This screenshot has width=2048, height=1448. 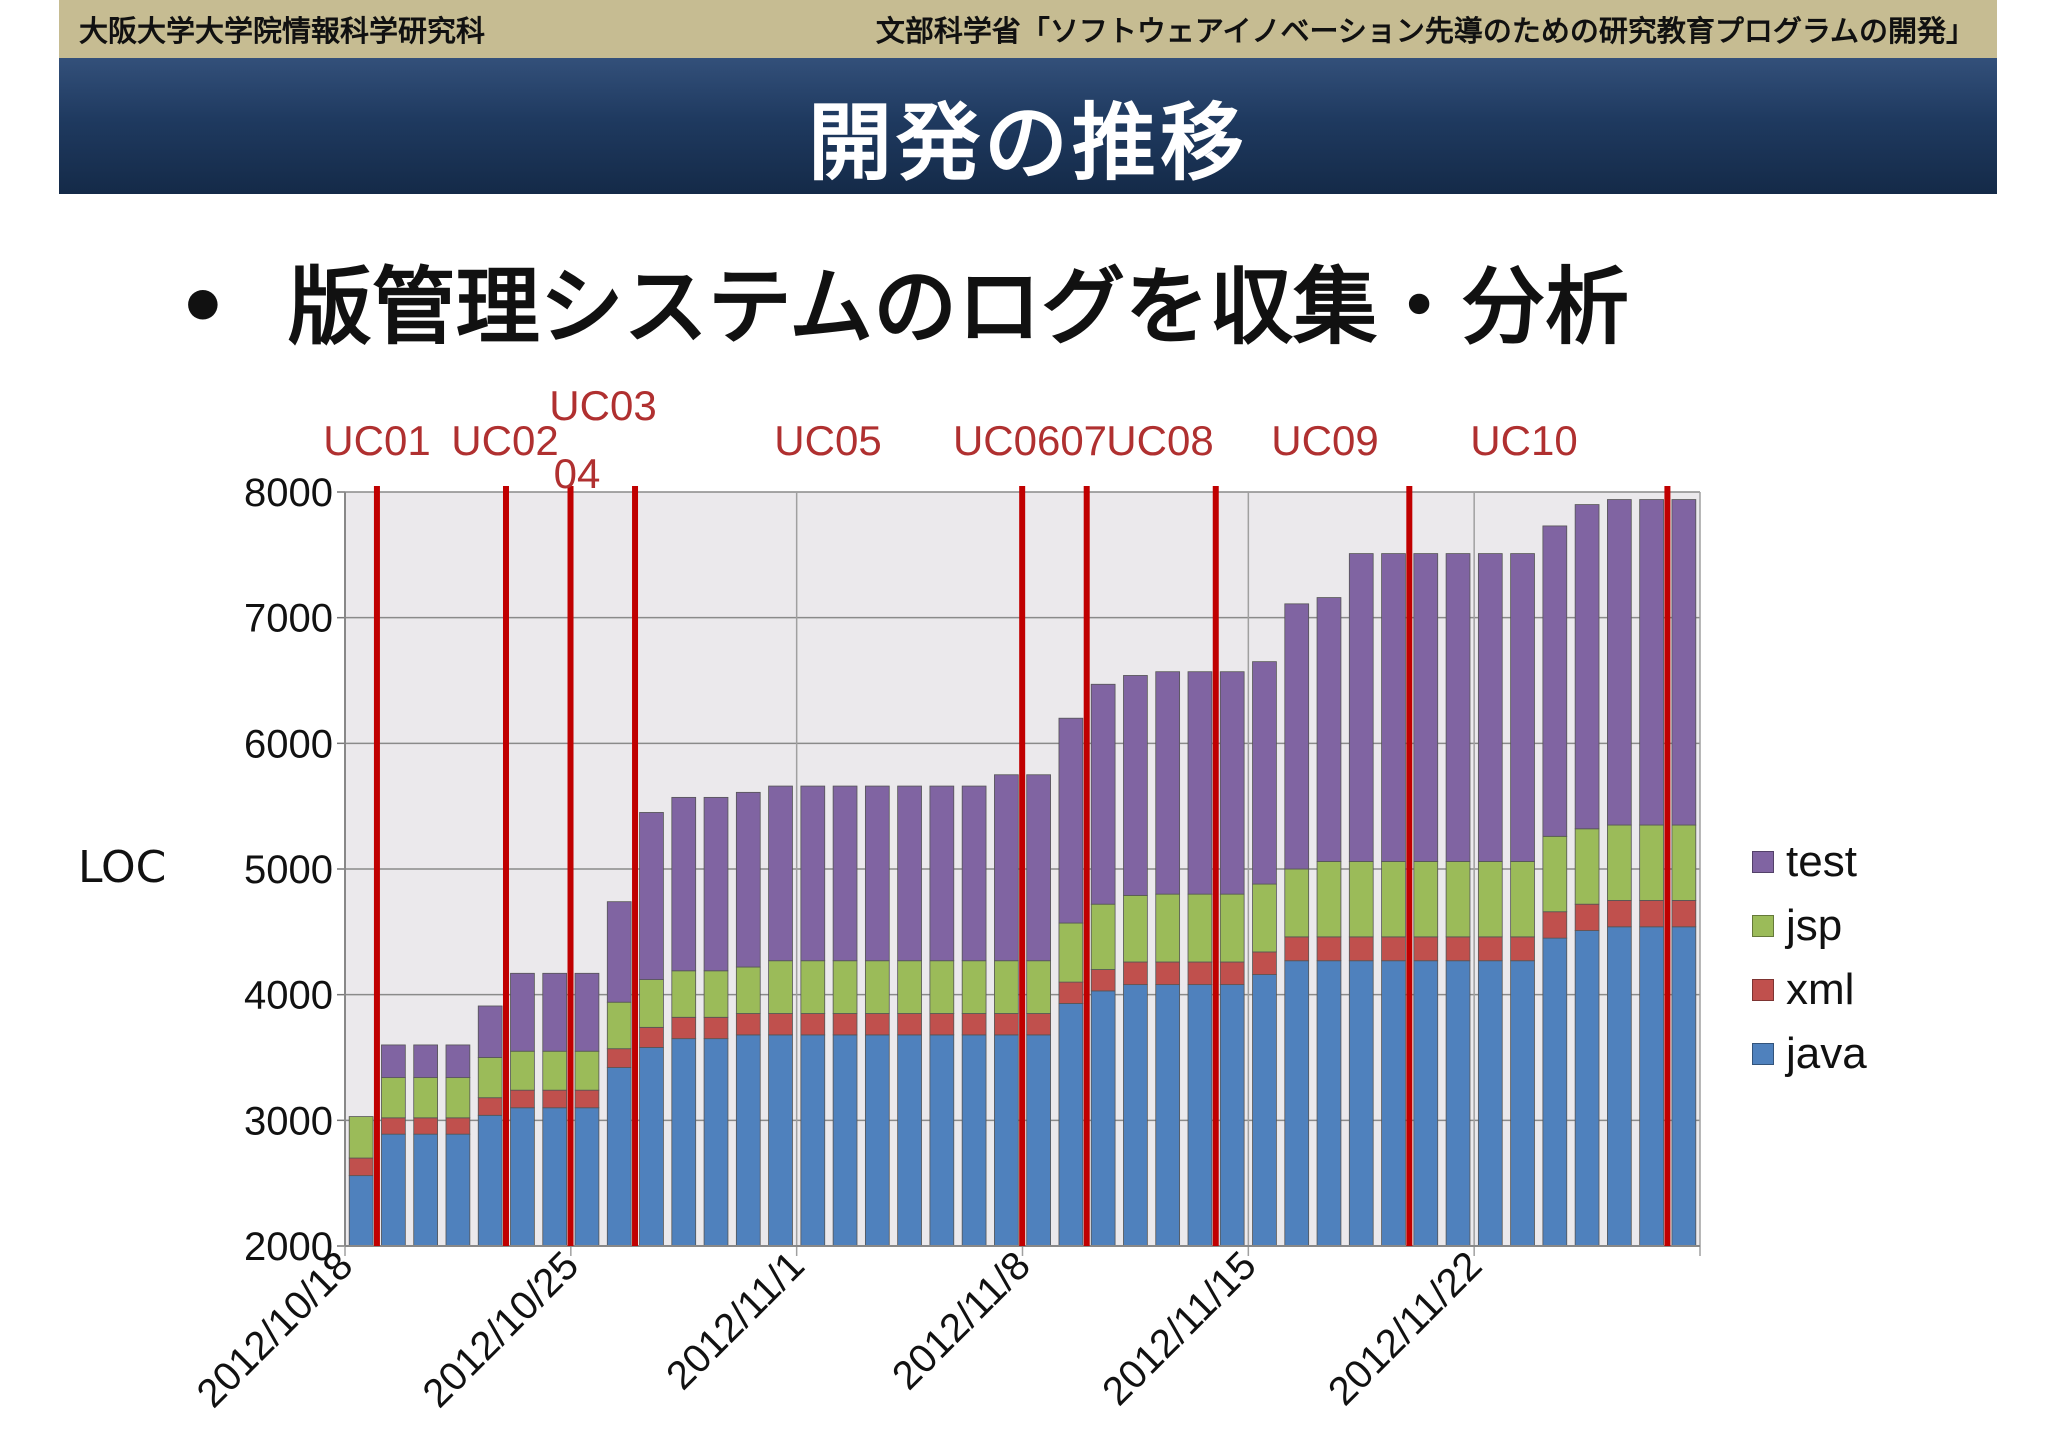 I want to click on title-bar: 開発の推移, so click(x=1028, y=126).